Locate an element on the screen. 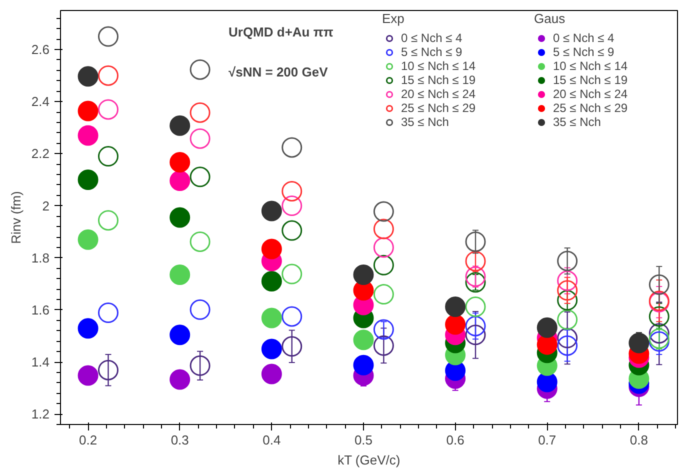  x-tick-label: 0.8 is located at coordinates (639, 440).